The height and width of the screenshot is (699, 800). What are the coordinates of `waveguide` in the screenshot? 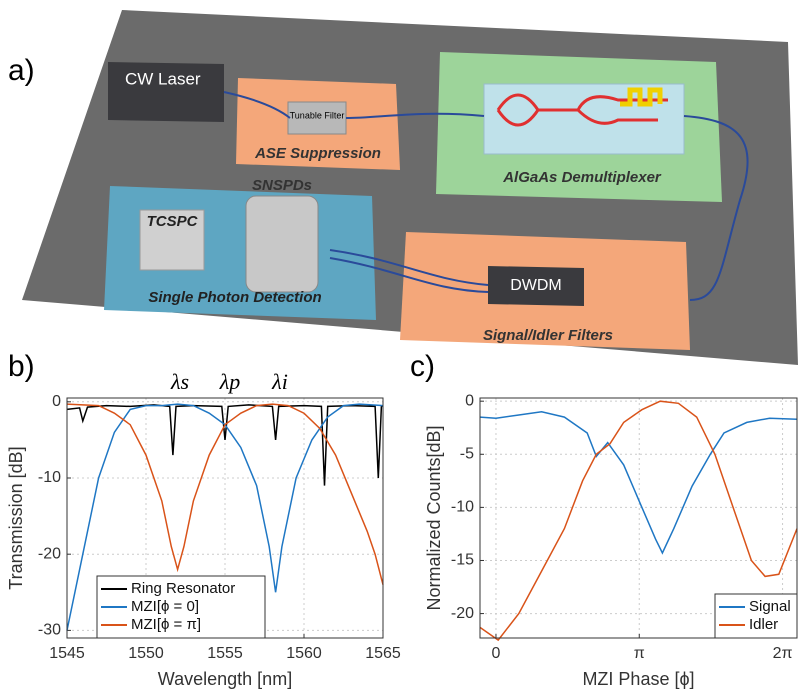 It's located at (582, 110).